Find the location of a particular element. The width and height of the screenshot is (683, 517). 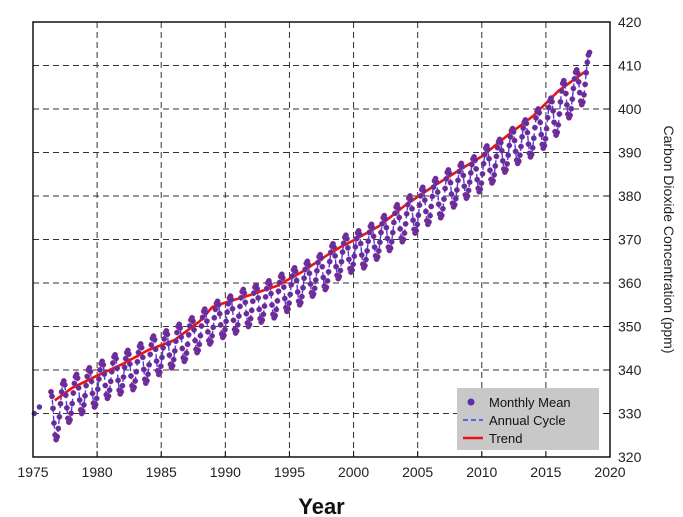

y-tick-label: 360 is located at coordinates (630, 283).